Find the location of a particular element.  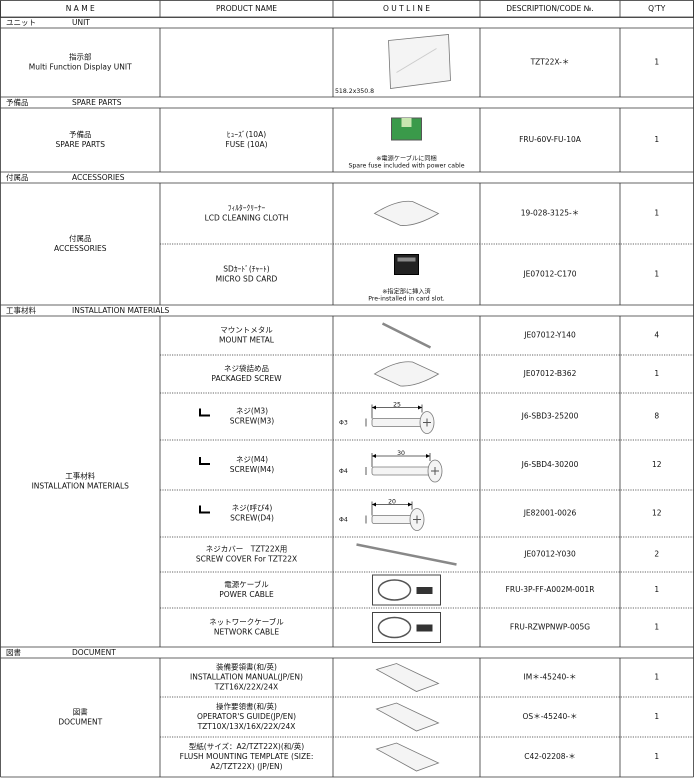

cell-text: SPARE PARTS is located at coordinates (81, 144).